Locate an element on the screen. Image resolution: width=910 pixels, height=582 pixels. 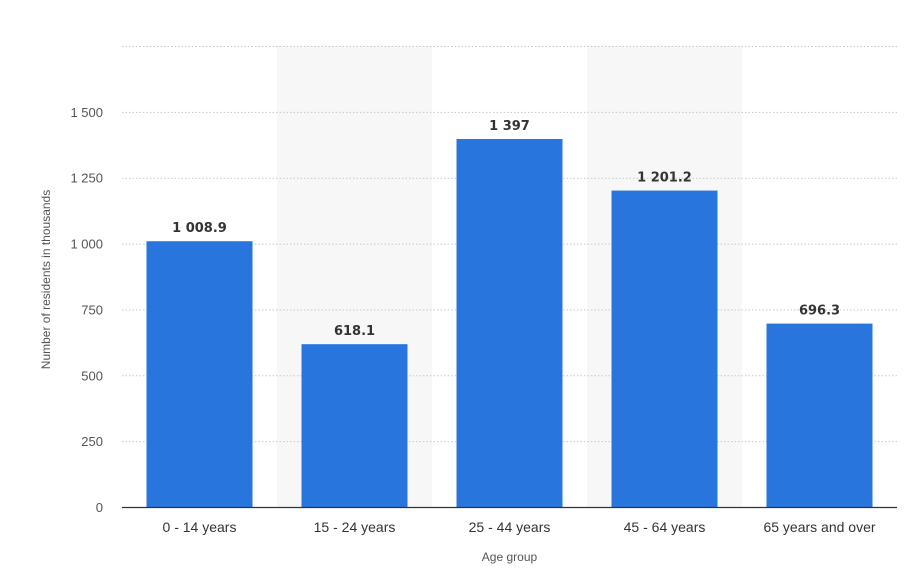
data-label-3: 1 201.2 is located at coordinates (664, 178).